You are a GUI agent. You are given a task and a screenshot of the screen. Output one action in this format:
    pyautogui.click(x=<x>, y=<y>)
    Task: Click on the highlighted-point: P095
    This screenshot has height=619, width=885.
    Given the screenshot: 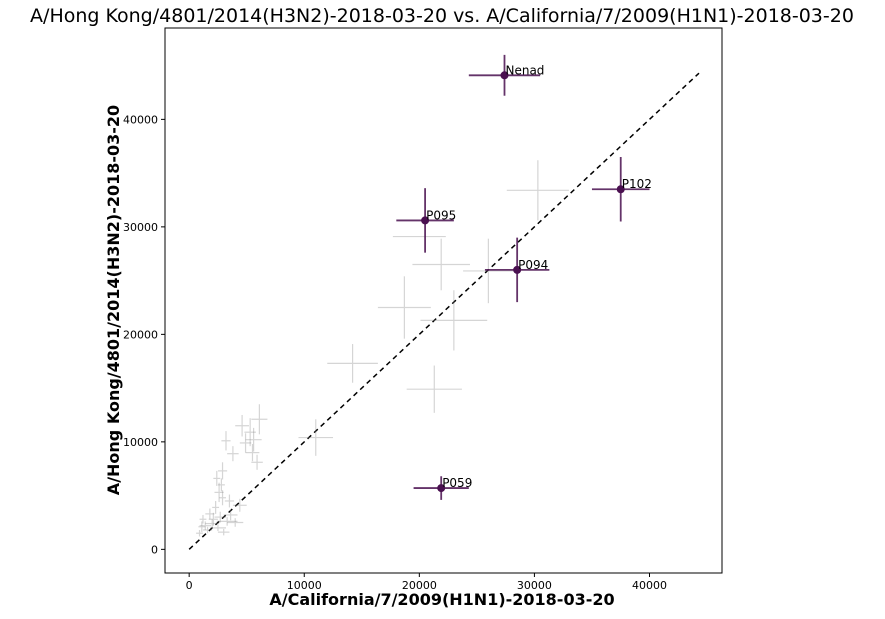 What is the action you would take?
    pyautogui.click(x=426, y=220)
    